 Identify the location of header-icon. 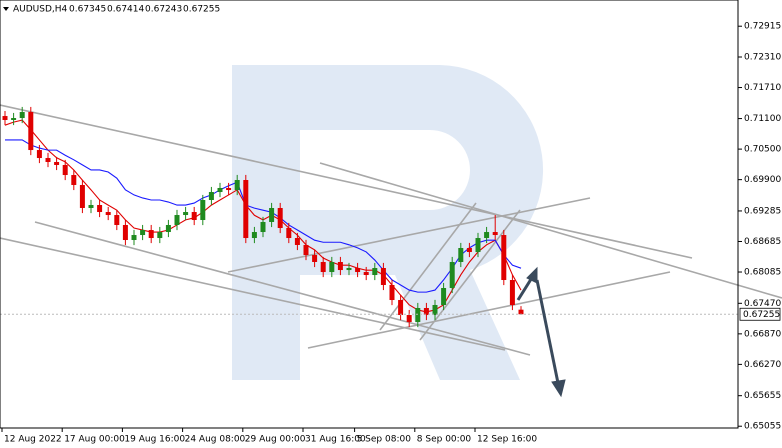
(6, 9).